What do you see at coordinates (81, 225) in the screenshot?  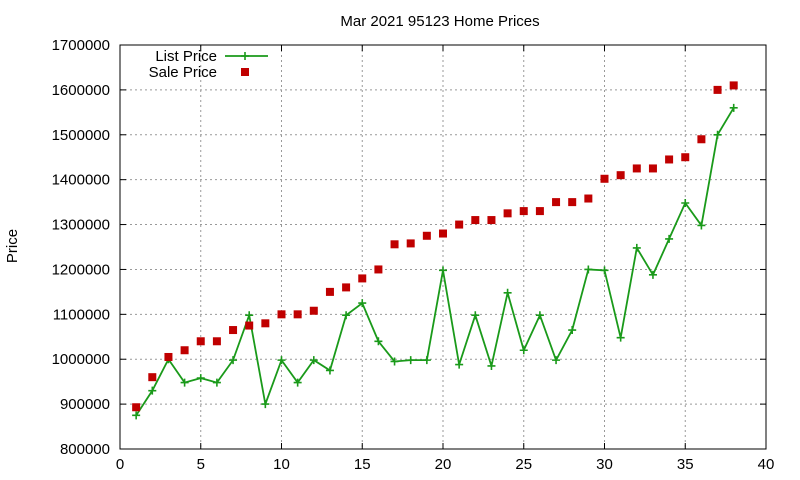 I see `y-tick-label: 1300000` at bounding box center [81, 225].